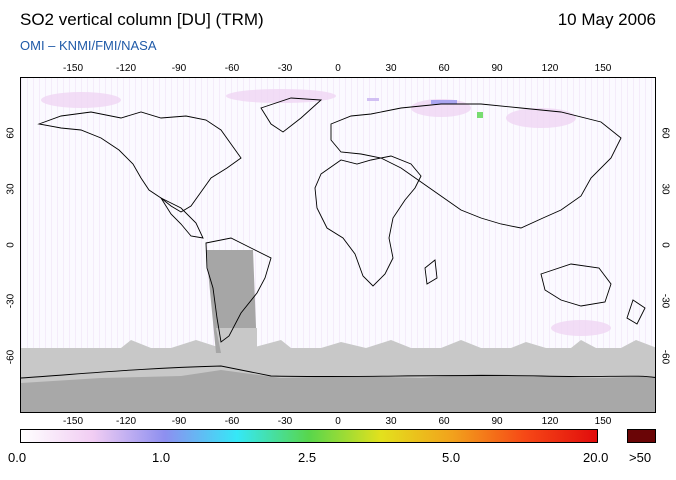 This screenshot has width=676, height=480. What do you see at coordinates (338, 421) in the screenshot?
I see `lon-tick-bottom: 0` at bounding box center [338, 421].